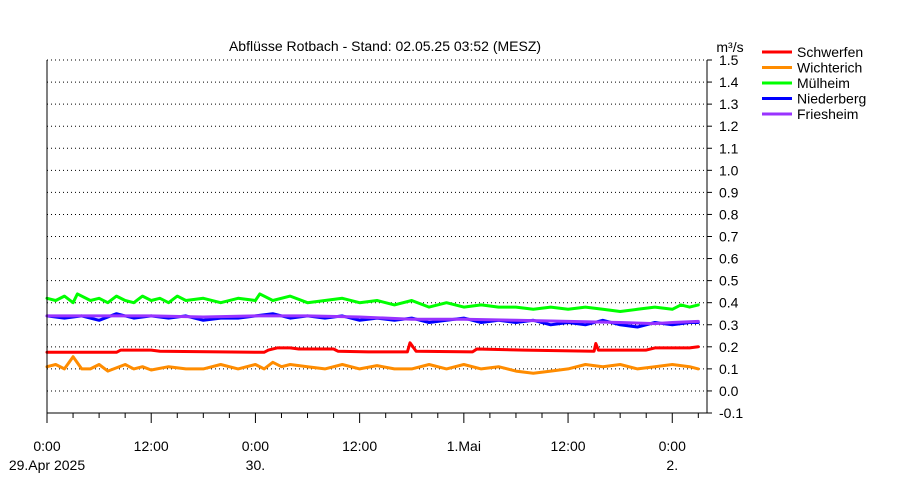  Describe the element at coordinates (47, 465) in the screenshot. I see `x-tick-date-label: 29.Apr 2025` at that location.